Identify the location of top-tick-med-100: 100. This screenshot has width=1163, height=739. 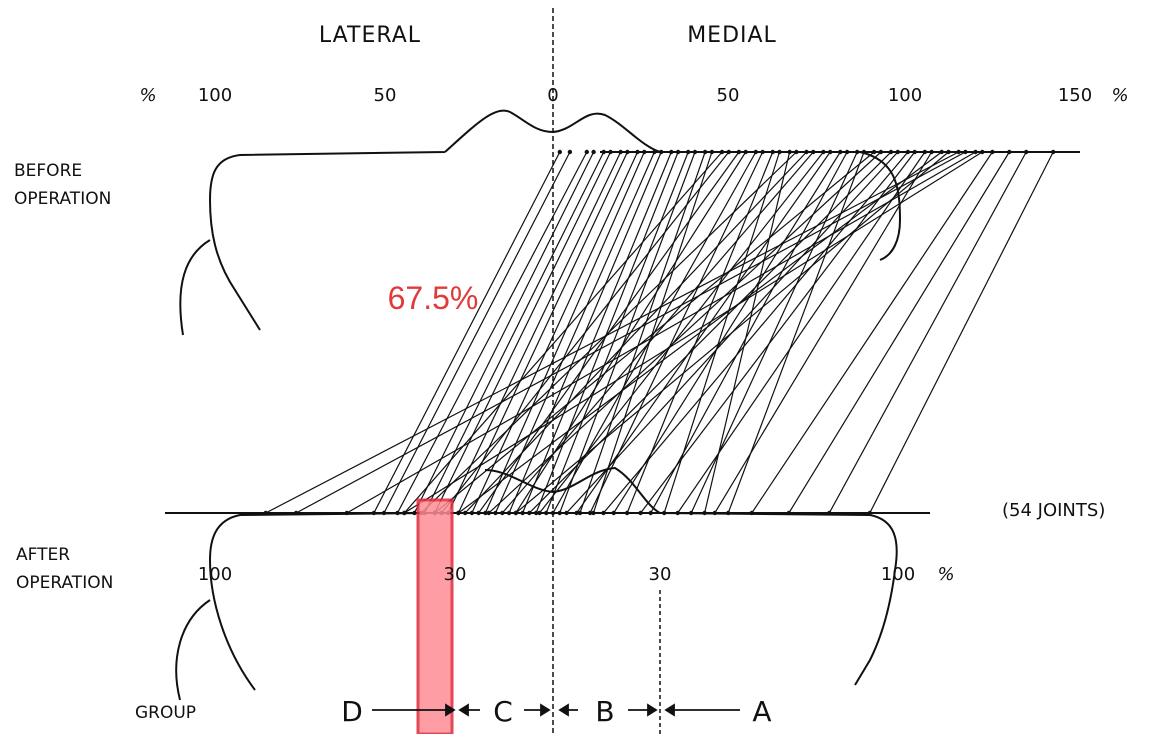
(905, 95).